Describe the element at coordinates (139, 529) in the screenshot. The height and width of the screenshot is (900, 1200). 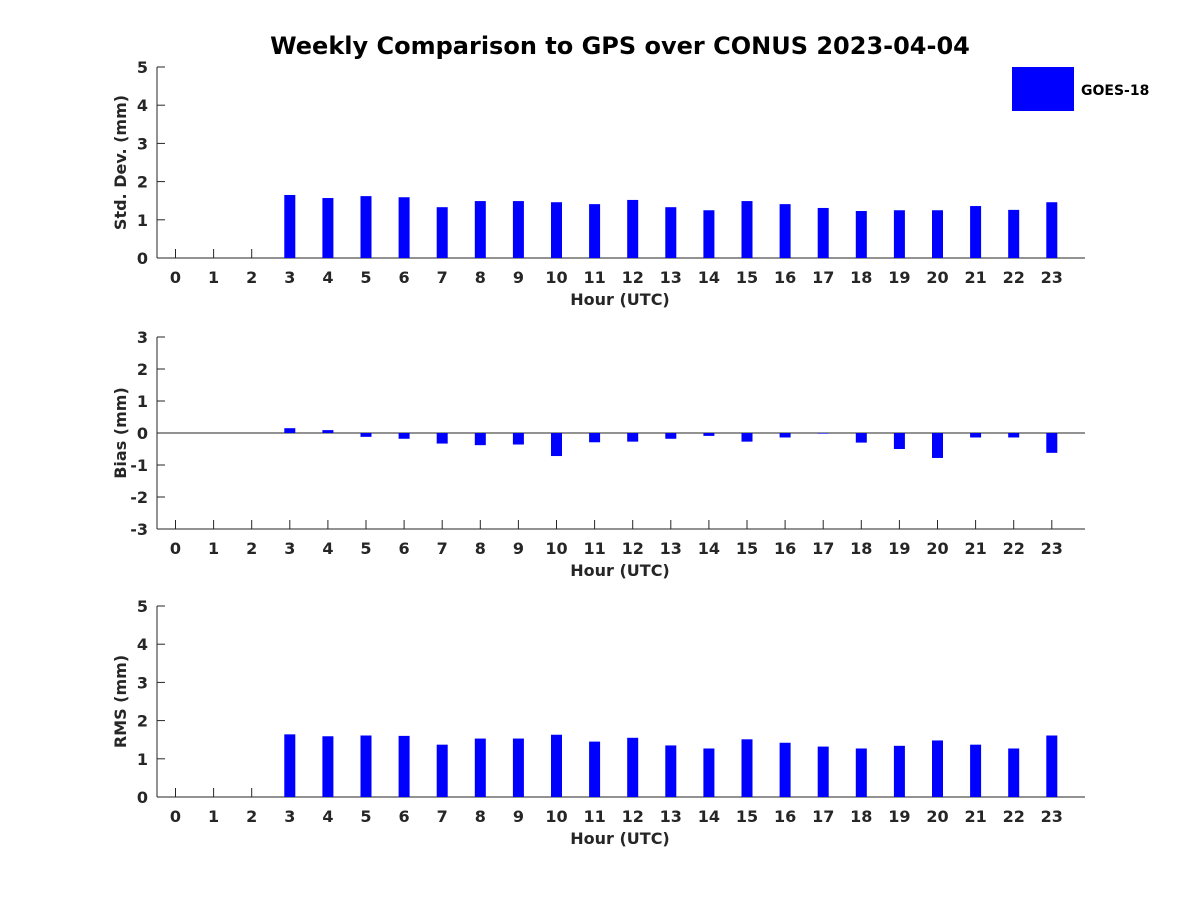
I see `y-tick-label: -3` at that location.